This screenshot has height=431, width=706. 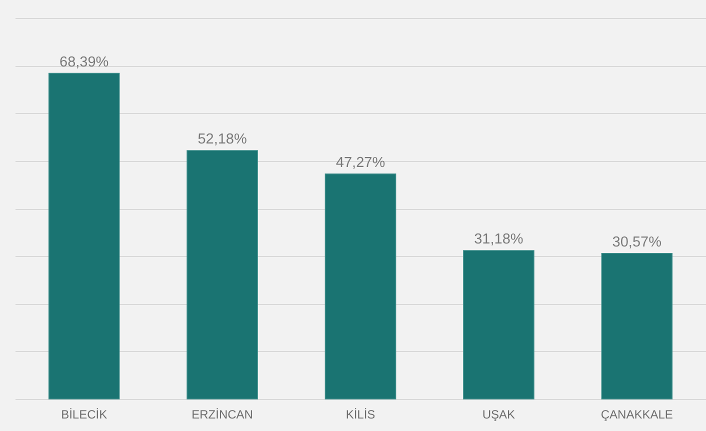 What do you see at coordinates (361, 162) in the screenshot?
I see `data-label: 47,27%` at bounding box center [361, 162].